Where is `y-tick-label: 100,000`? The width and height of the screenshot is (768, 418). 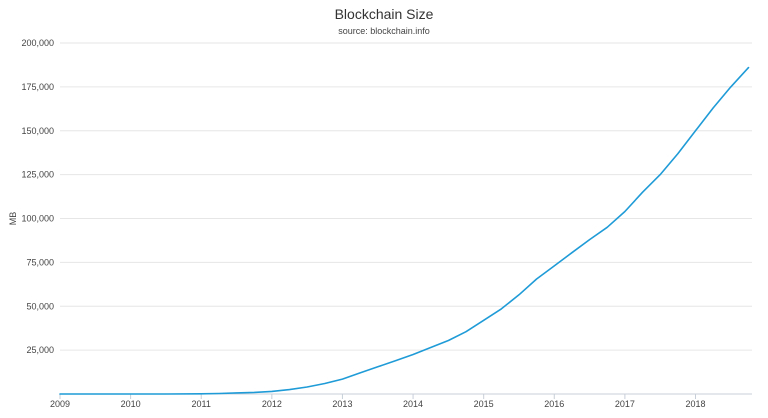 y-tick-label: 100,000 is located at coordinates (37, 219).